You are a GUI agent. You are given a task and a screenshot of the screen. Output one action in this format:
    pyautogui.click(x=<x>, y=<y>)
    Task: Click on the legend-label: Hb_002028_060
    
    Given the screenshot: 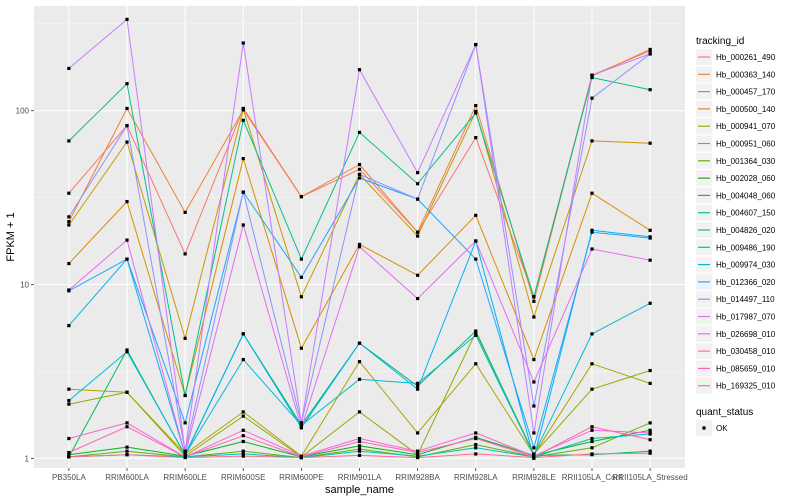 What is the action you would take?
    pyautogui.click(x=746, y=178)
    